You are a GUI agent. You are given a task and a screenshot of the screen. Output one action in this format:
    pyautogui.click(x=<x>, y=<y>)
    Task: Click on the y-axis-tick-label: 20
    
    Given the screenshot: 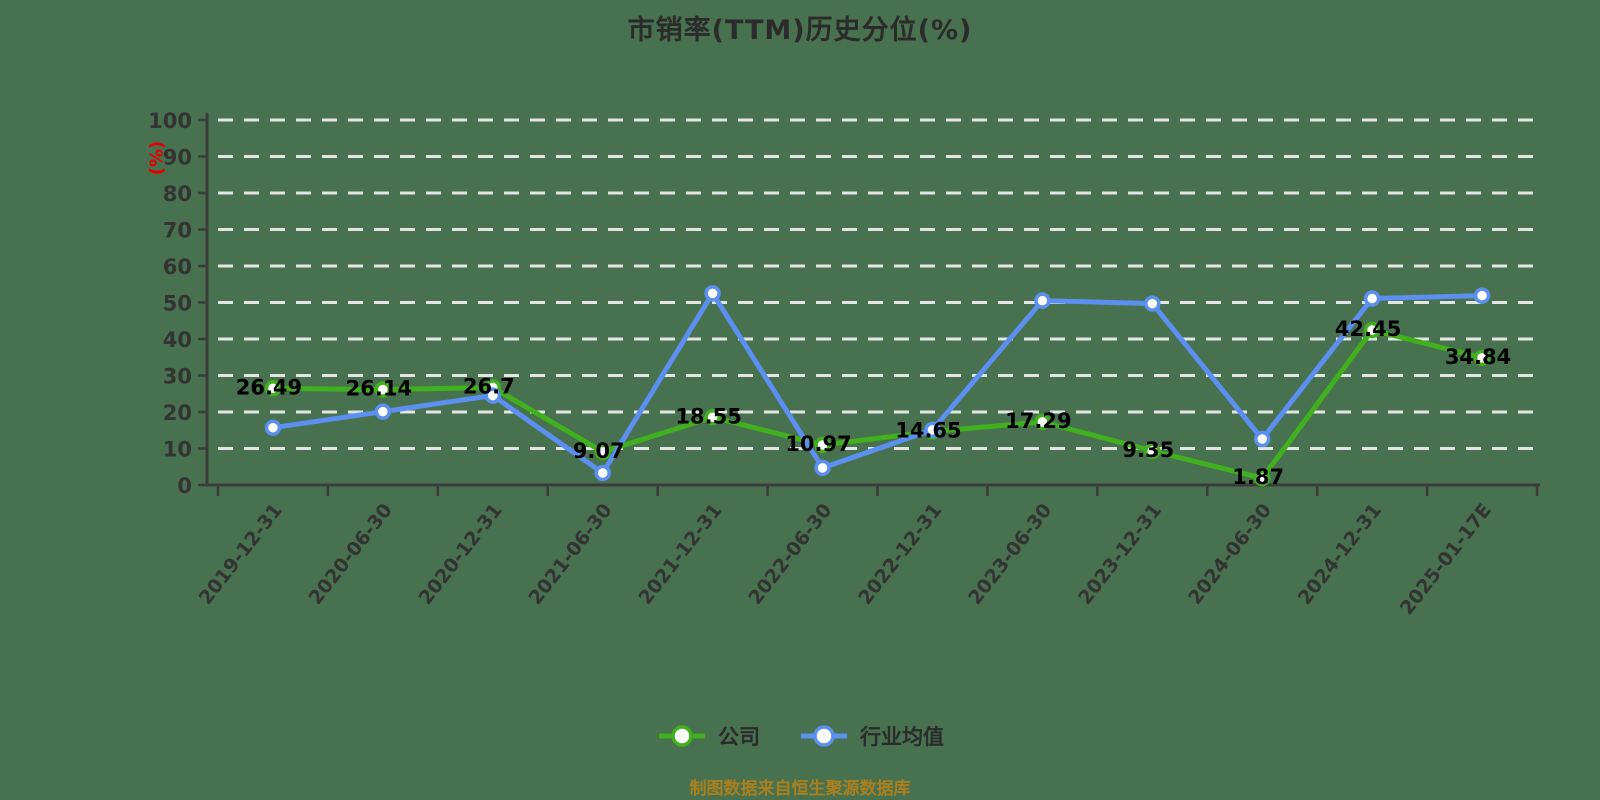 What is the action you would take?
    pyautogui.click(x=177, y=413)
    